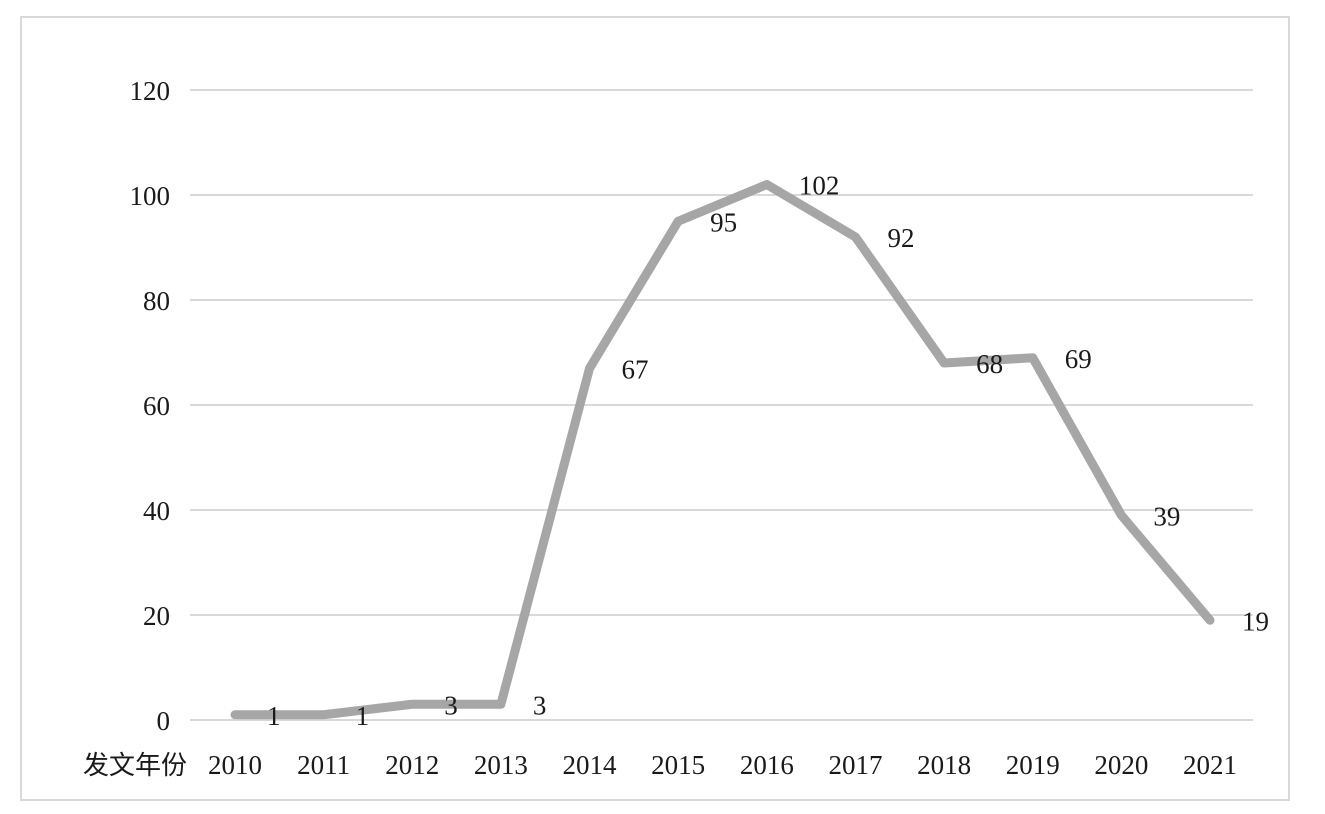 This screenshot has height=814, width=1325. Describe the element at coordinates (723, 222) in the screenshot. I see `data-label: 95` at that location.